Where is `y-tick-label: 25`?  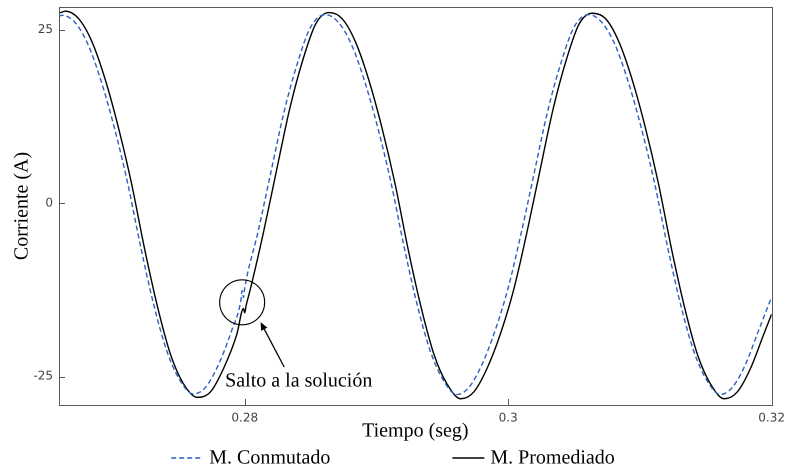 y-tick-label: 25 is located at coordinates (45, 29).